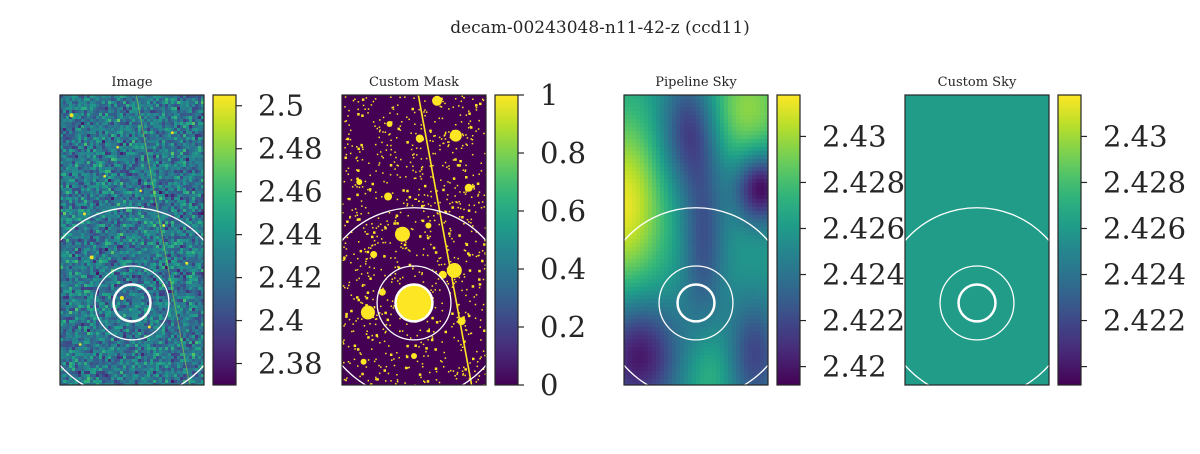 This screenshot has height=454, width=1200. What do you see at coordinates (132, 82) in the screenshot?
I see `panel-title: Image` at bounding box center [132, 82].